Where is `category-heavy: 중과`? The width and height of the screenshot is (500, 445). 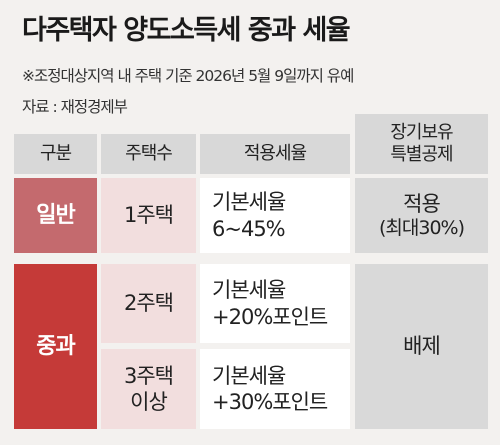
category-heavy: 중과 is located at coordinates (55, 346).